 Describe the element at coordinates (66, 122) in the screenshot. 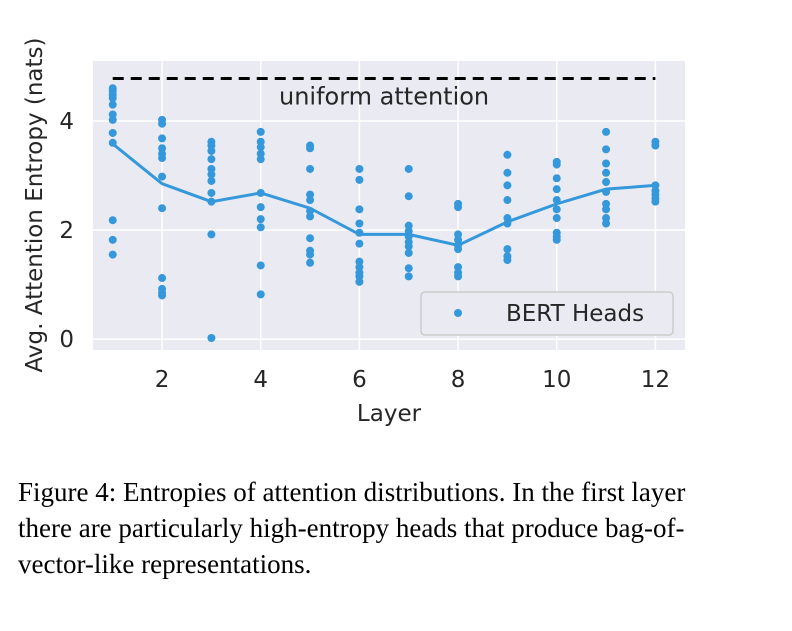

I see `y-tick-label: 4` at that location.